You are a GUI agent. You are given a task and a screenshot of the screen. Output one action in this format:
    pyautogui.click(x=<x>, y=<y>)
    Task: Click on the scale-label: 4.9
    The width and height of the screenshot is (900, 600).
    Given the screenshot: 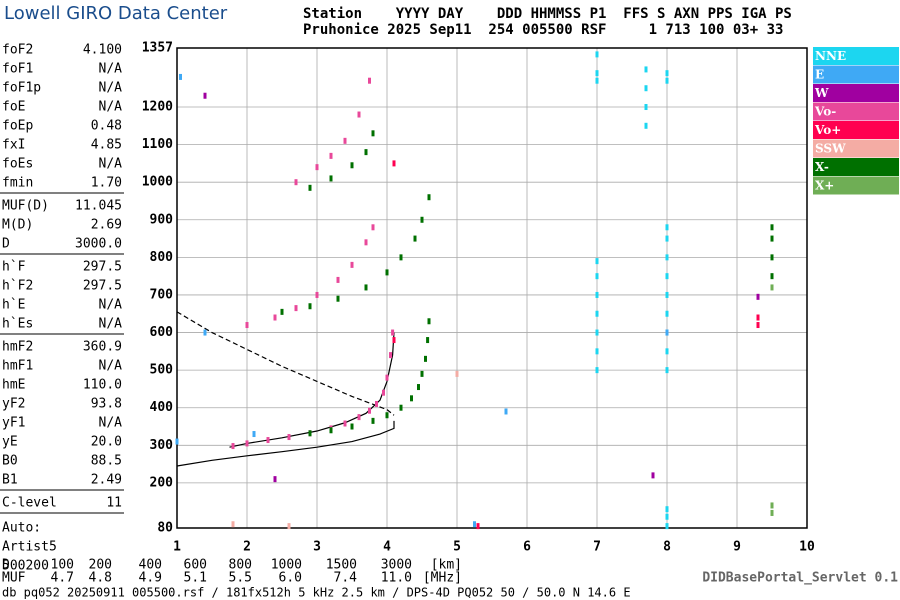 What is the action you would take?
    pyautogui.click(x=150, y=578)
    